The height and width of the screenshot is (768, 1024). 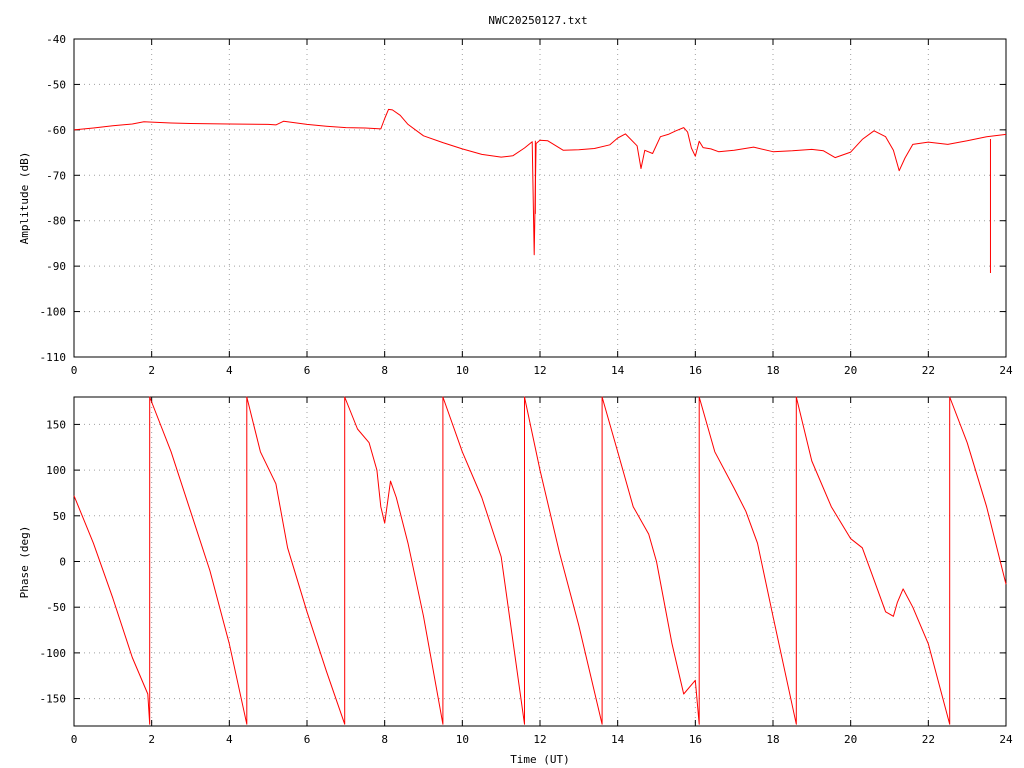 I want to click on amplitude-x-tick-label: 18, so click(x=772, y=370).